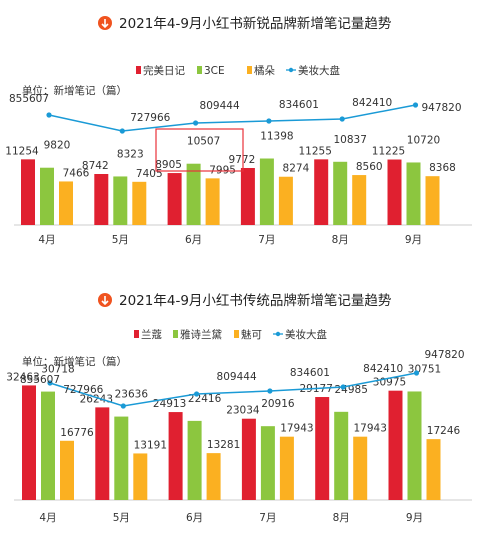 The width and height of the screenshot is (486, 542). What do you see at coordinates (201, 334) in the screenshot?
I see `legend-label: 雅诗兰黛` at bounding box center [201, 334].